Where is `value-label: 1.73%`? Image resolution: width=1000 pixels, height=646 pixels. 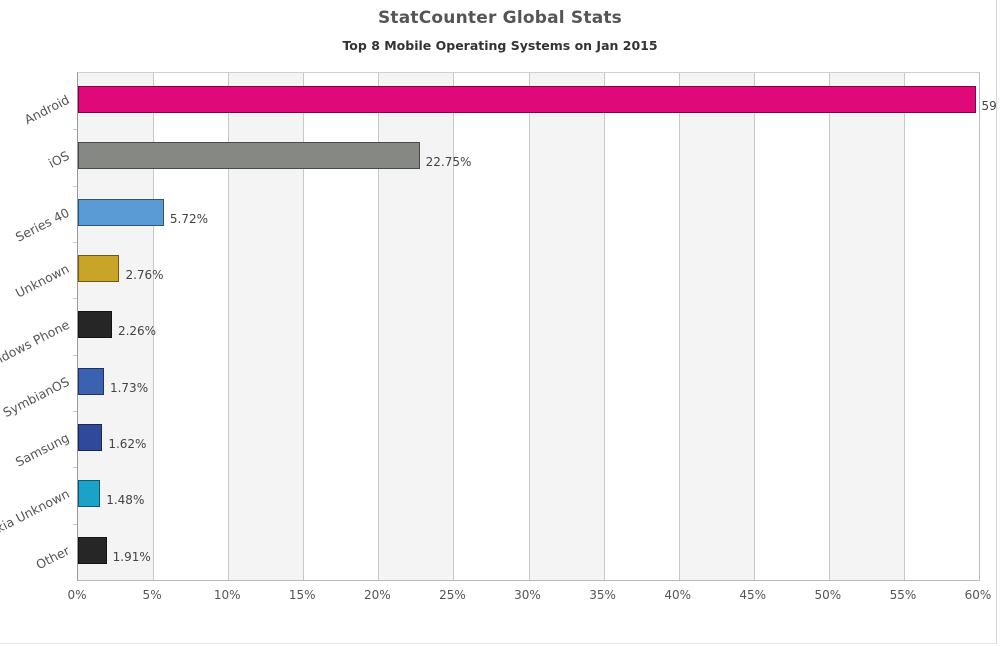 value-label: 1.73% is located at coordinates (129, 387).